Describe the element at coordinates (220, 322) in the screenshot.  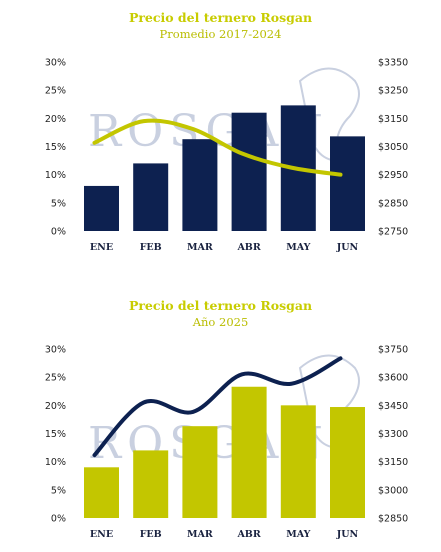
I see `chart-2-subtitle: Año 2025` at that location.